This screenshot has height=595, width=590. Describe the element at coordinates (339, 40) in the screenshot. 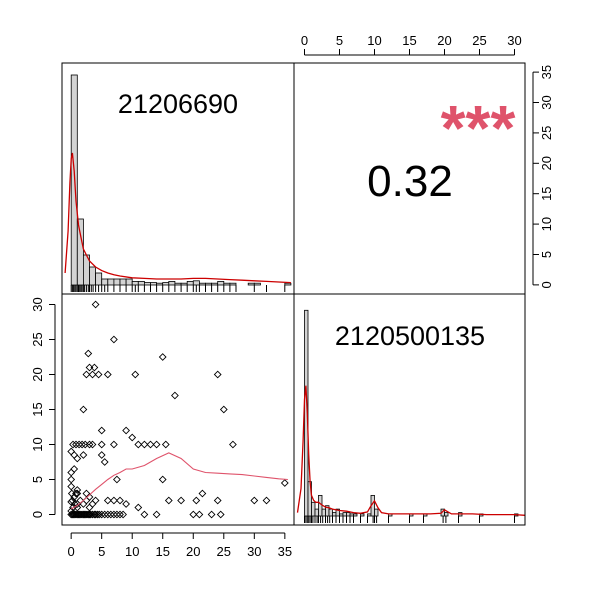

I see `top-axis-tick-label: 5` at that location.